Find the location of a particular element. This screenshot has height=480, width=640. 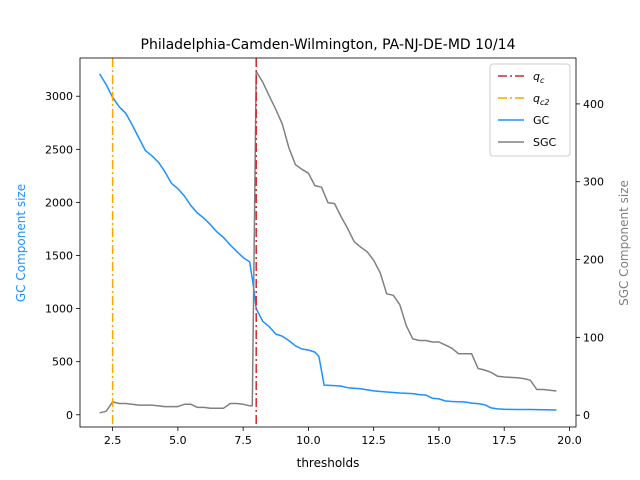

x-tick-label: 20.0 is located at coordinates (569, 440).